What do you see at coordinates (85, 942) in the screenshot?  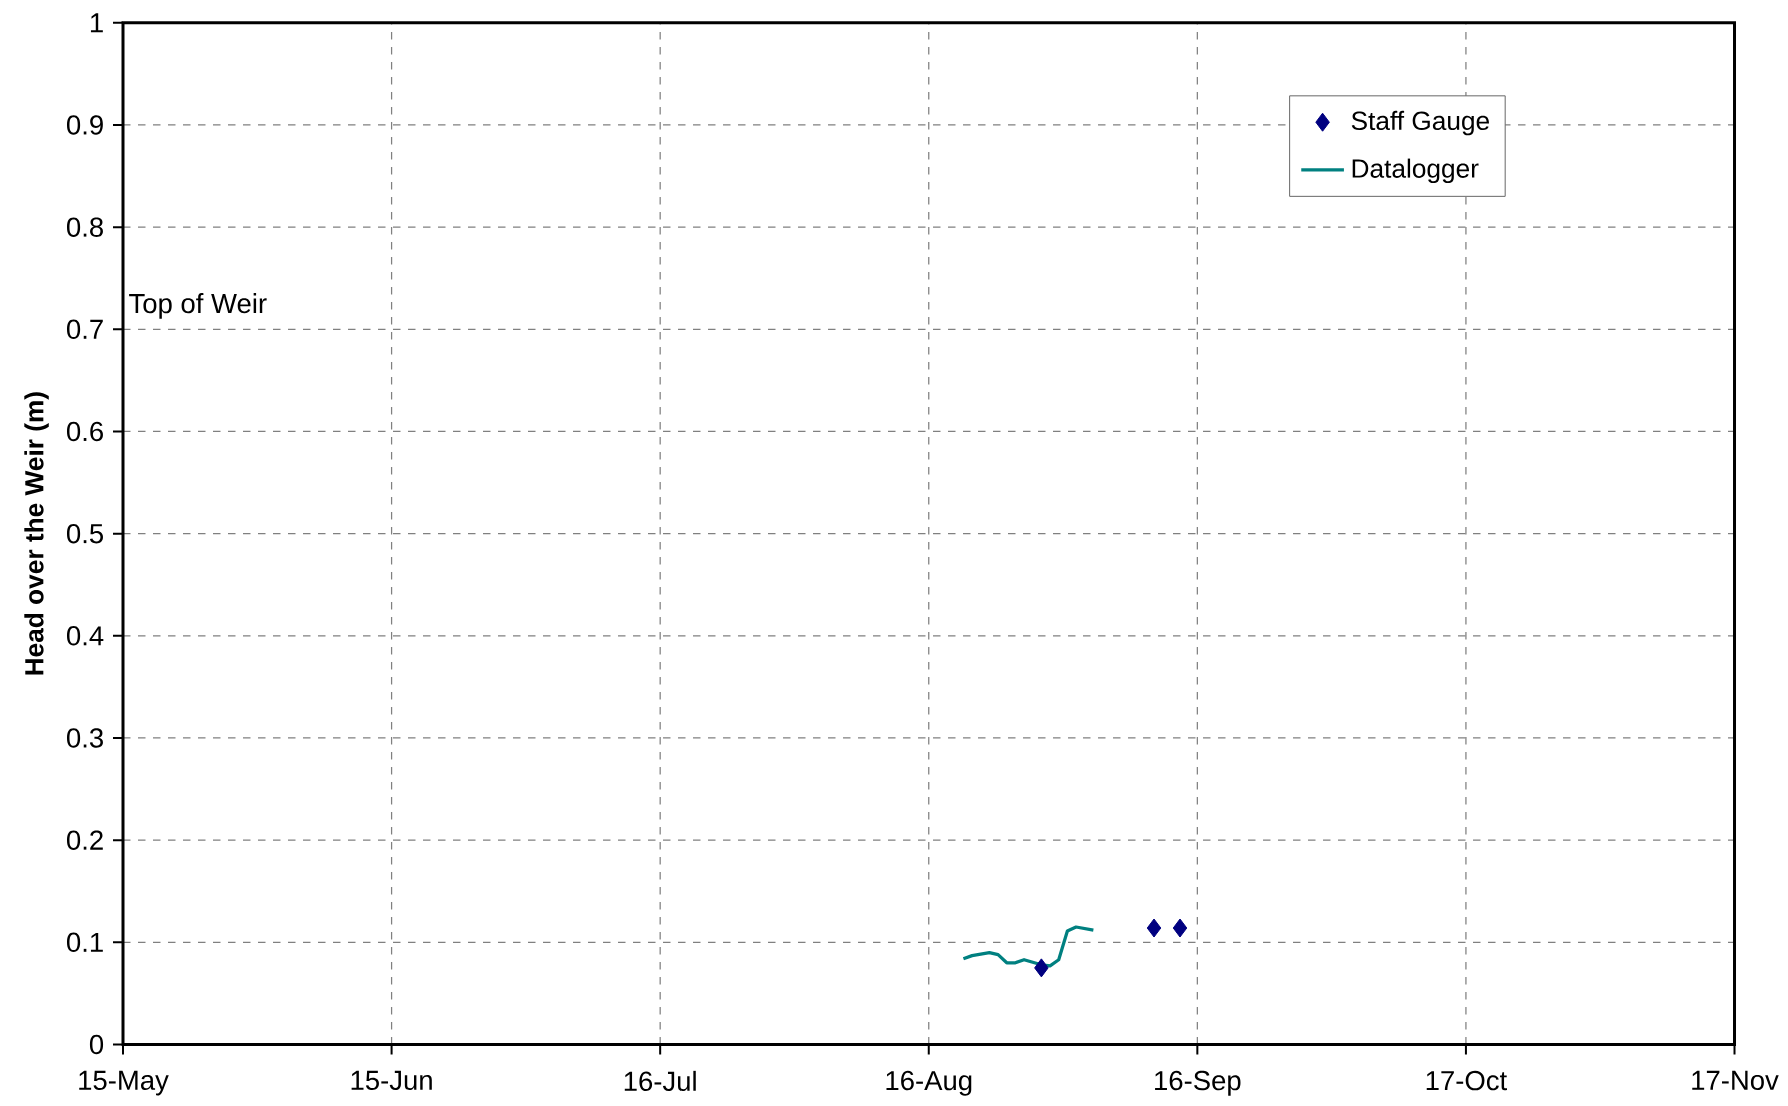 I see `y-tick-label: 0.1` at bounding box center [85, 942].